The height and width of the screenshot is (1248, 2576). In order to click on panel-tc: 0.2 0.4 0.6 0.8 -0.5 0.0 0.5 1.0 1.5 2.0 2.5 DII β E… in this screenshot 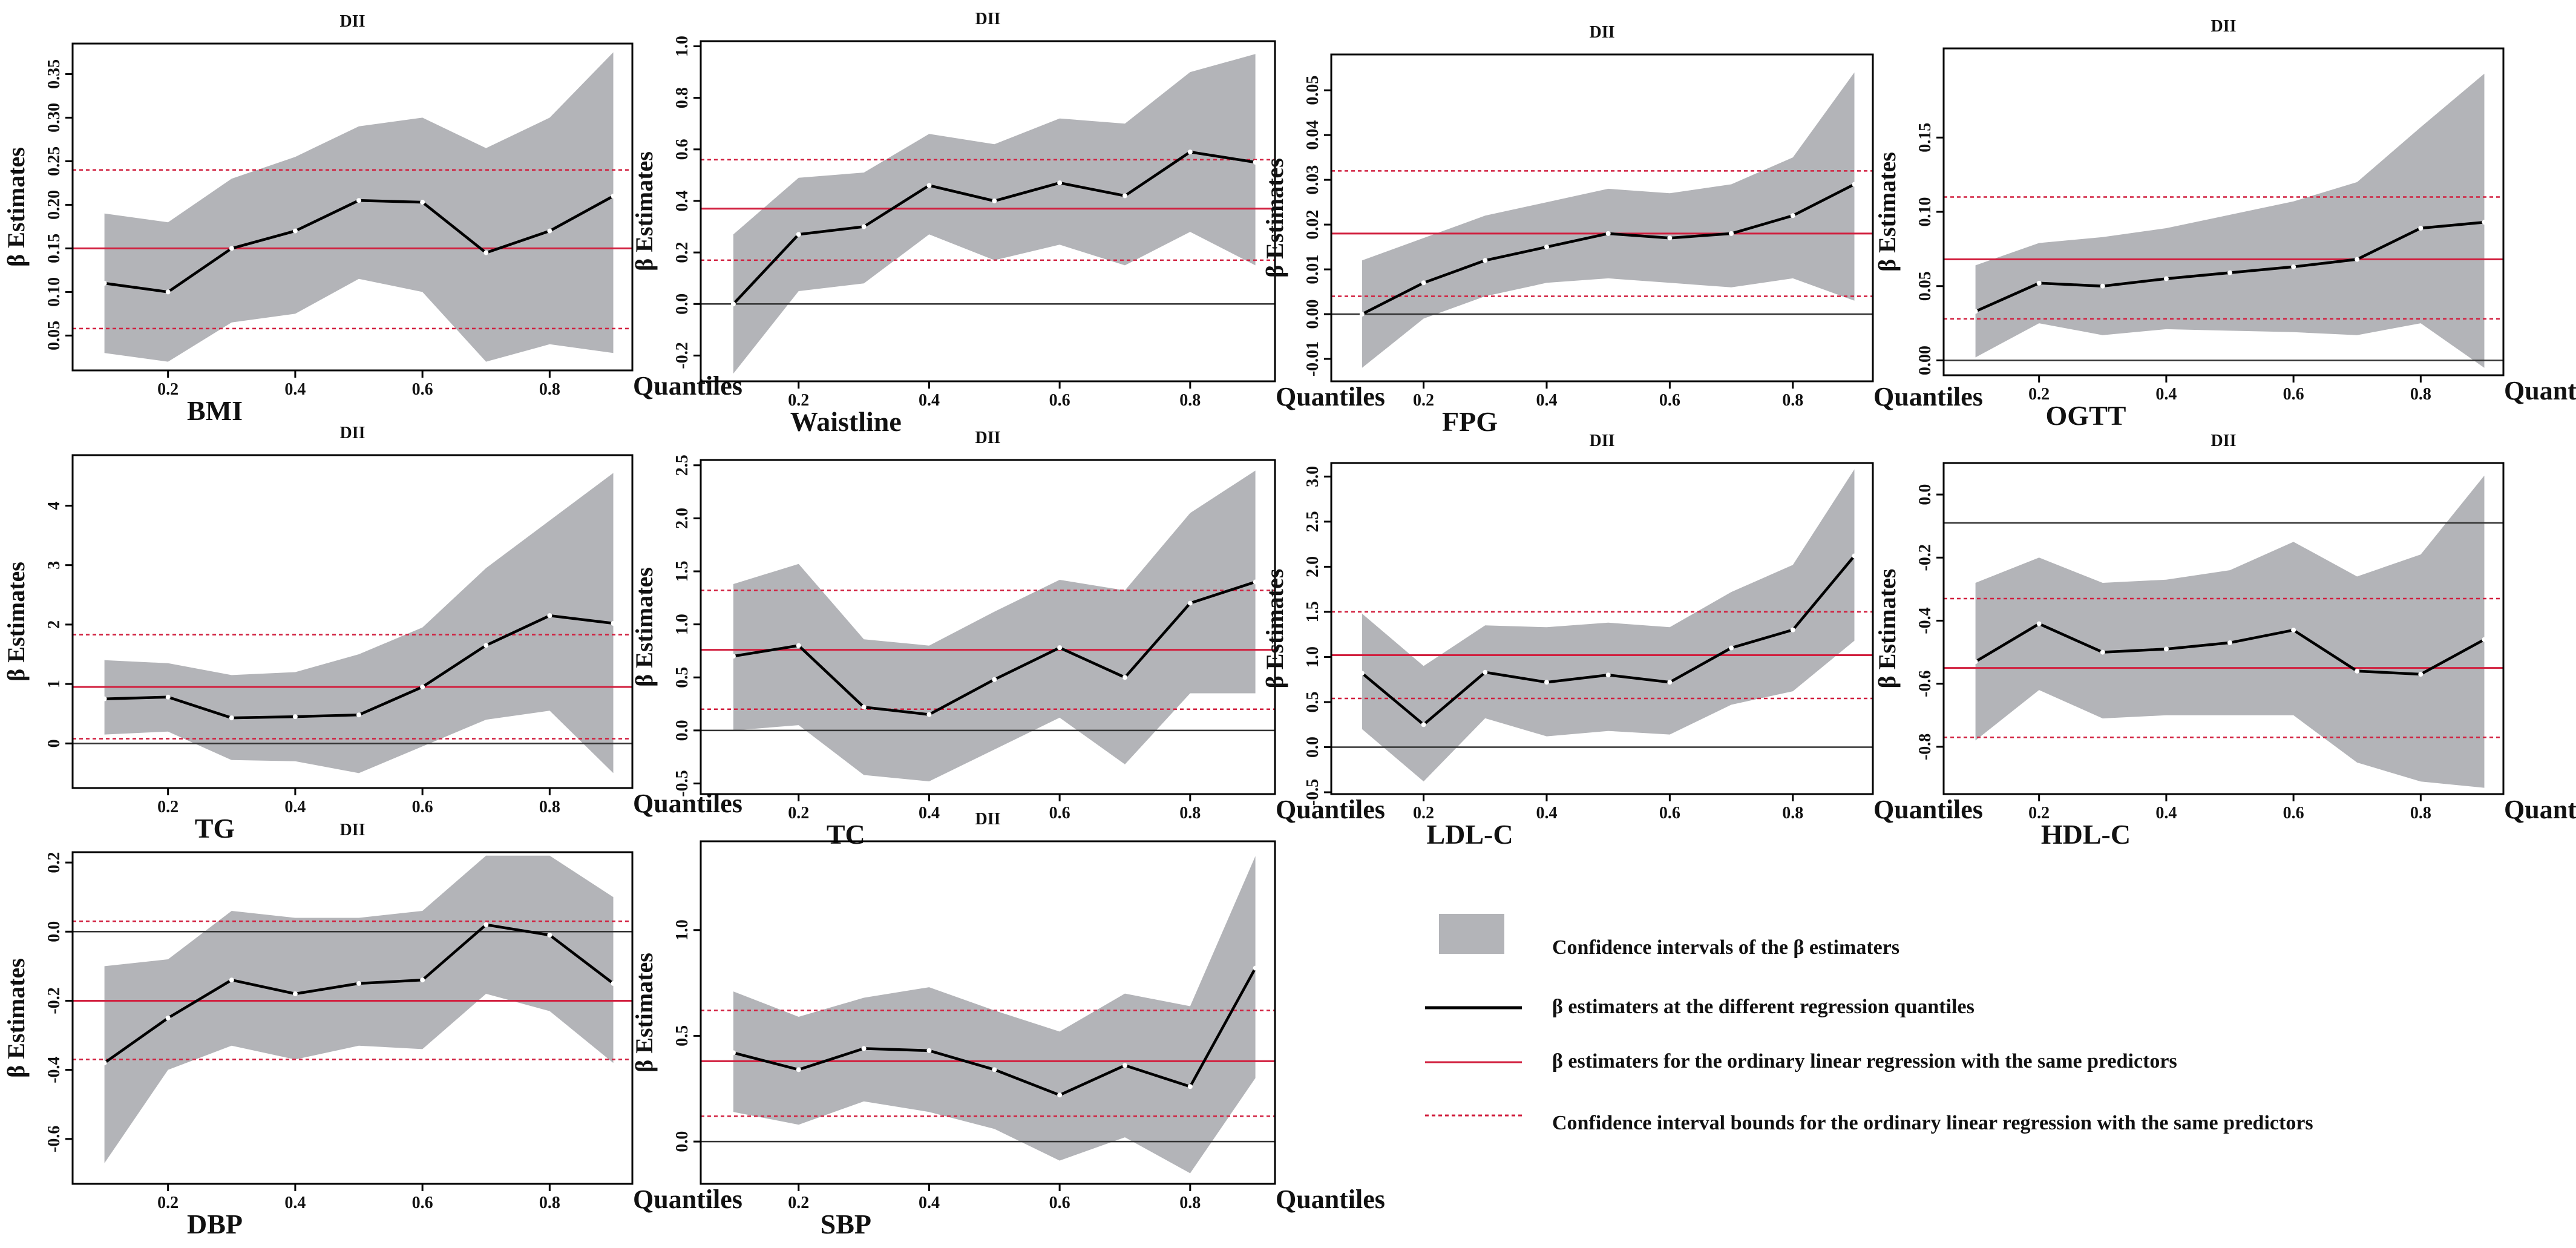, I will do `click(1008, 639)`.